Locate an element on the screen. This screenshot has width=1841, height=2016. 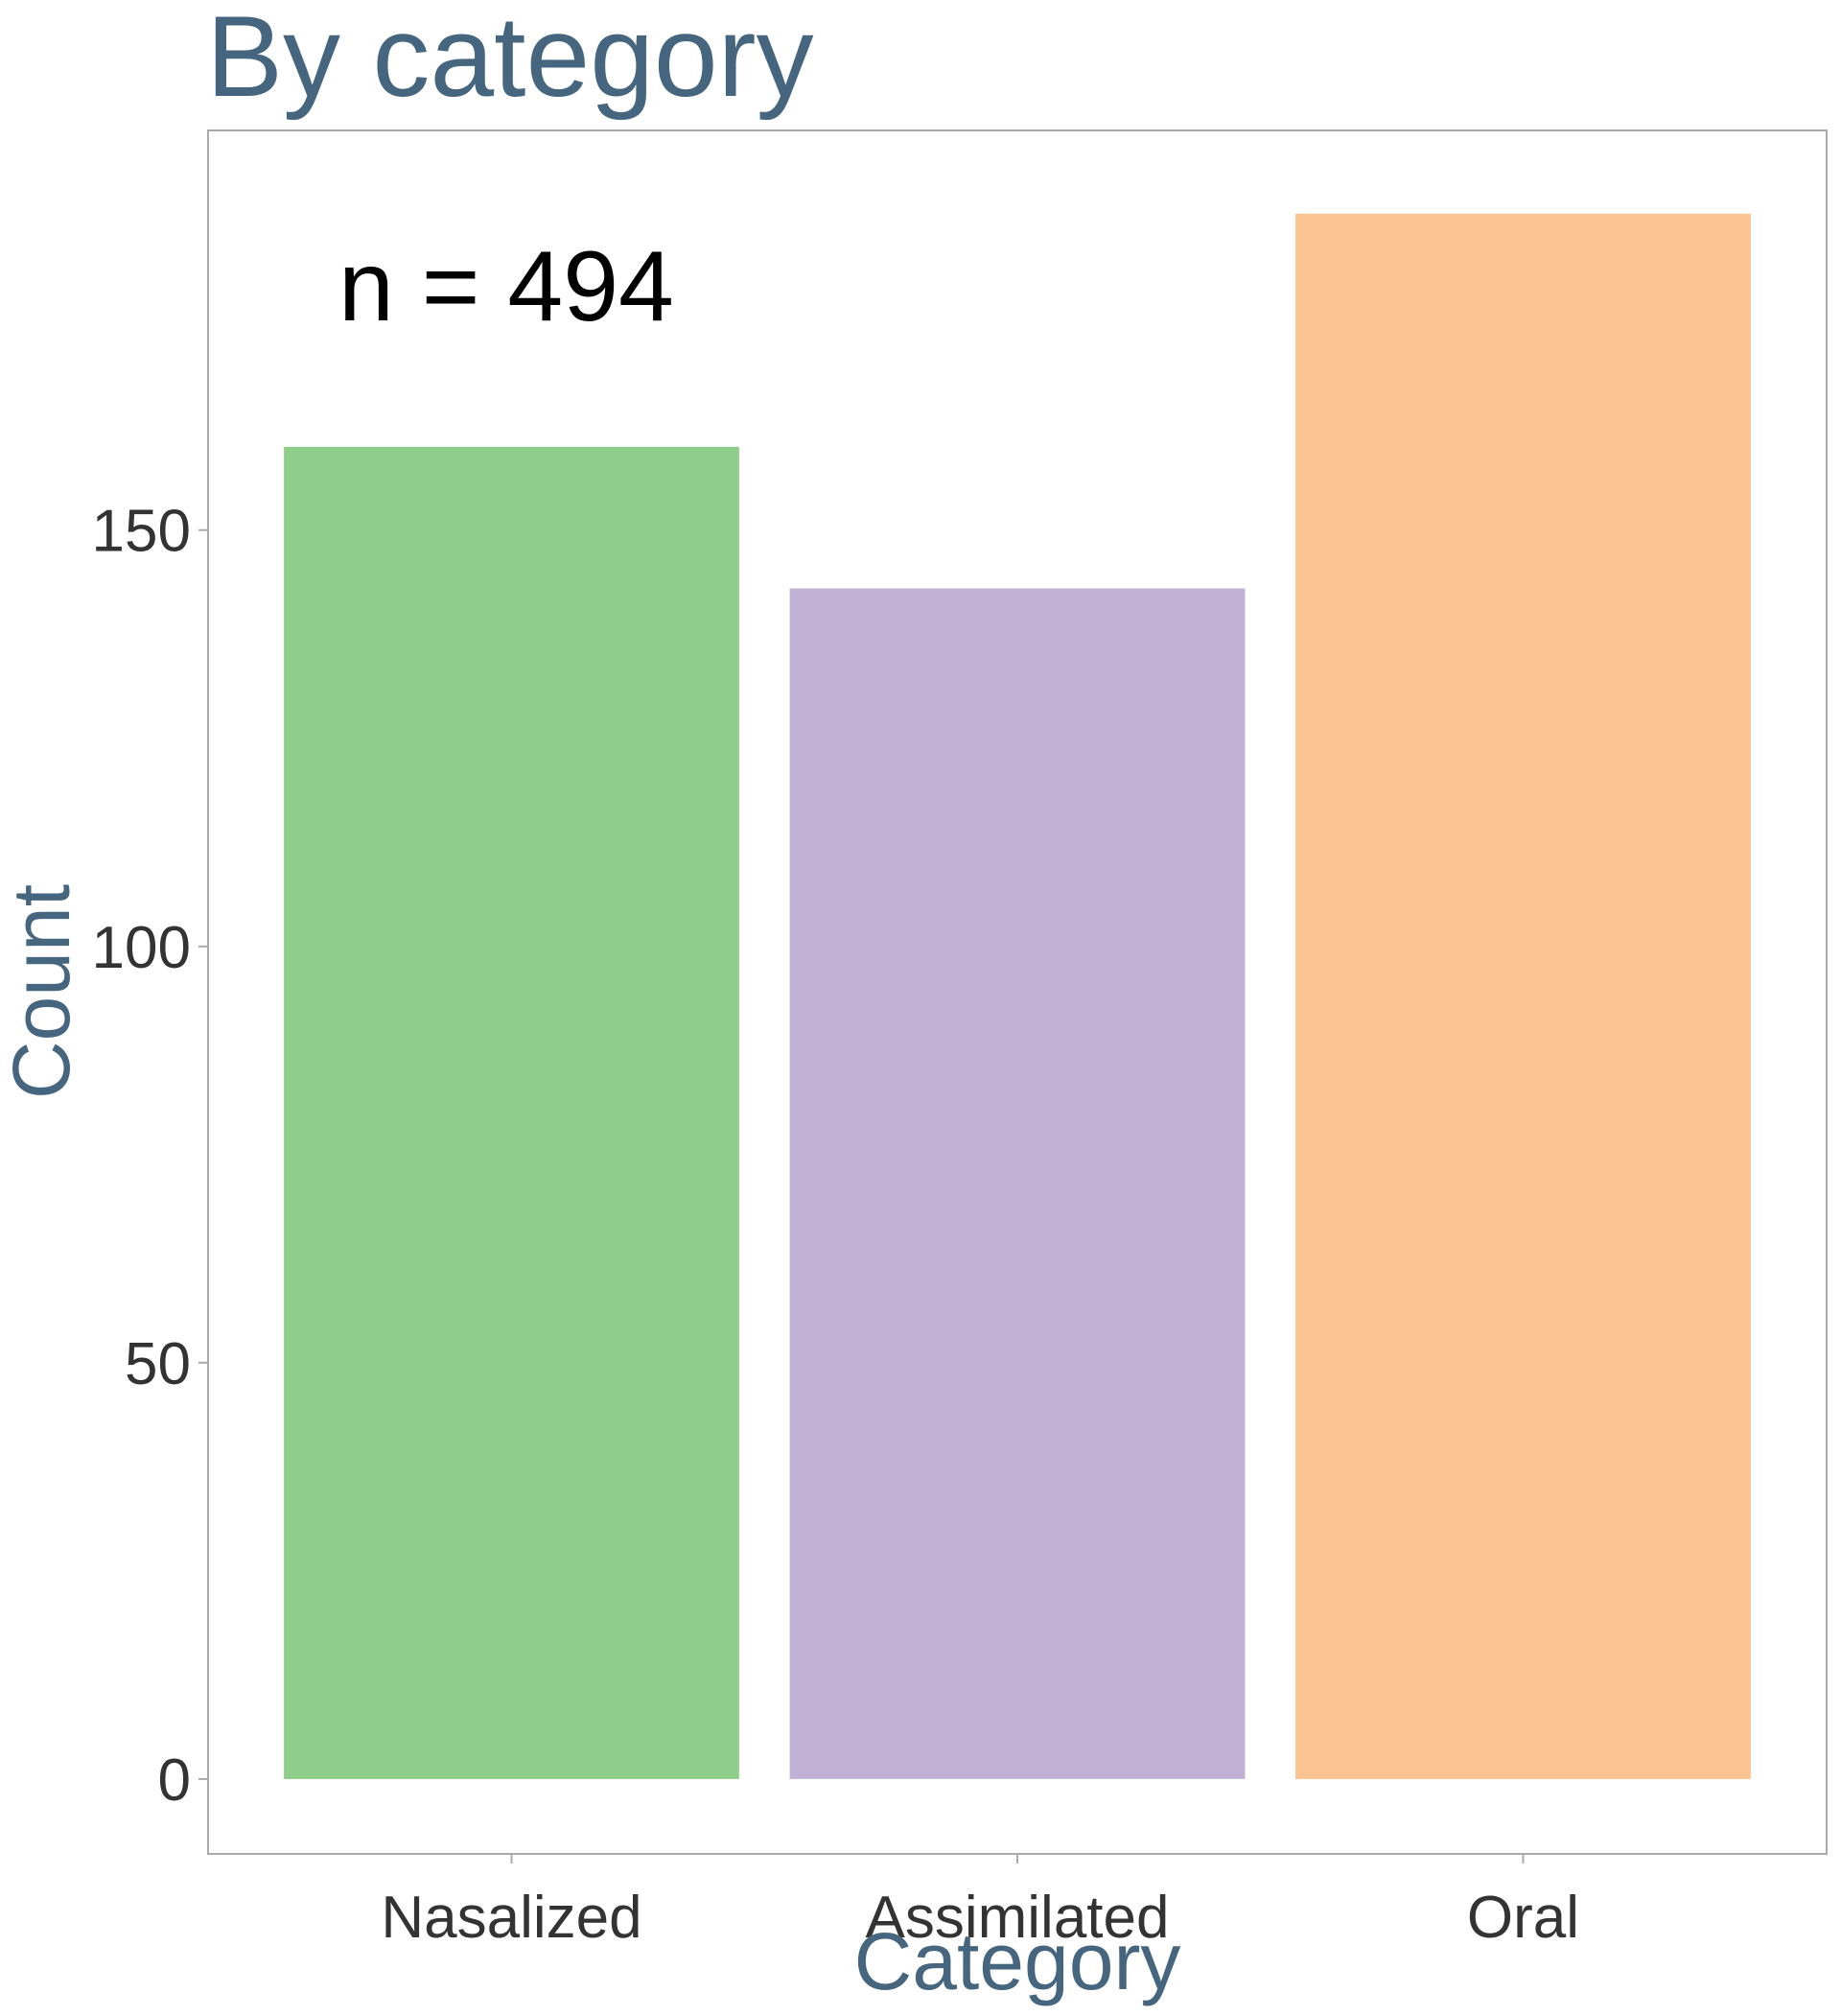
x-axis-title: Category is located at coordinates (1017, 1961).